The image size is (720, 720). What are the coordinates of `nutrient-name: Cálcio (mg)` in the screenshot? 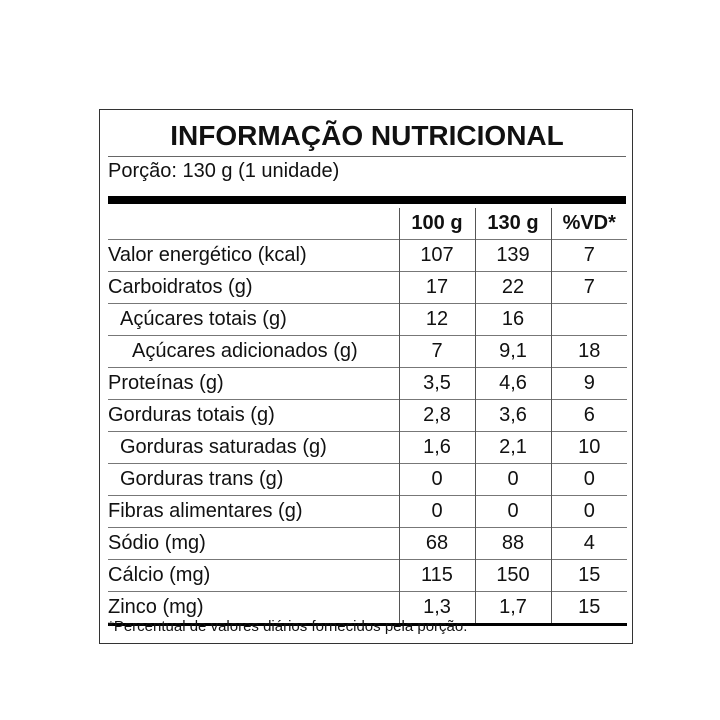 It's located at (253, 575).